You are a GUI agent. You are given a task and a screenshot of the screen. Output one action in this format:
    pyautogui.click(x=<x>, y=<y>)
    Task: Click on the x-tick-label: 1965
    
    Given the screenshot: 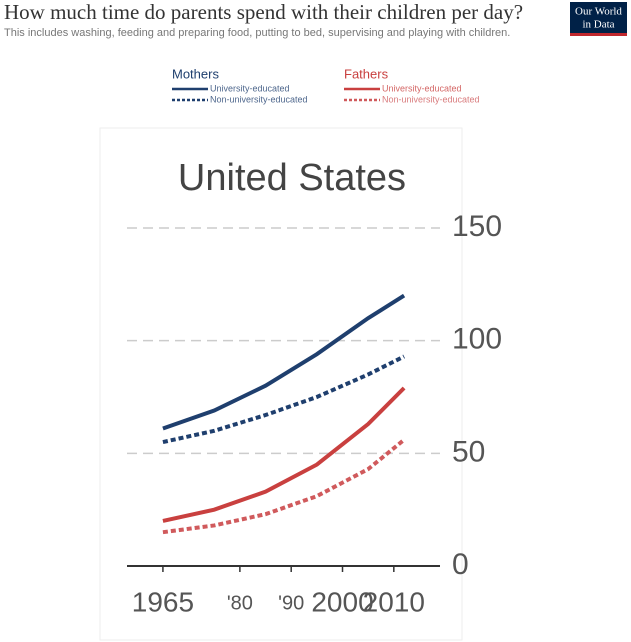 What is the action you would take?
    pyautogui.click(x=163, y=601)
    